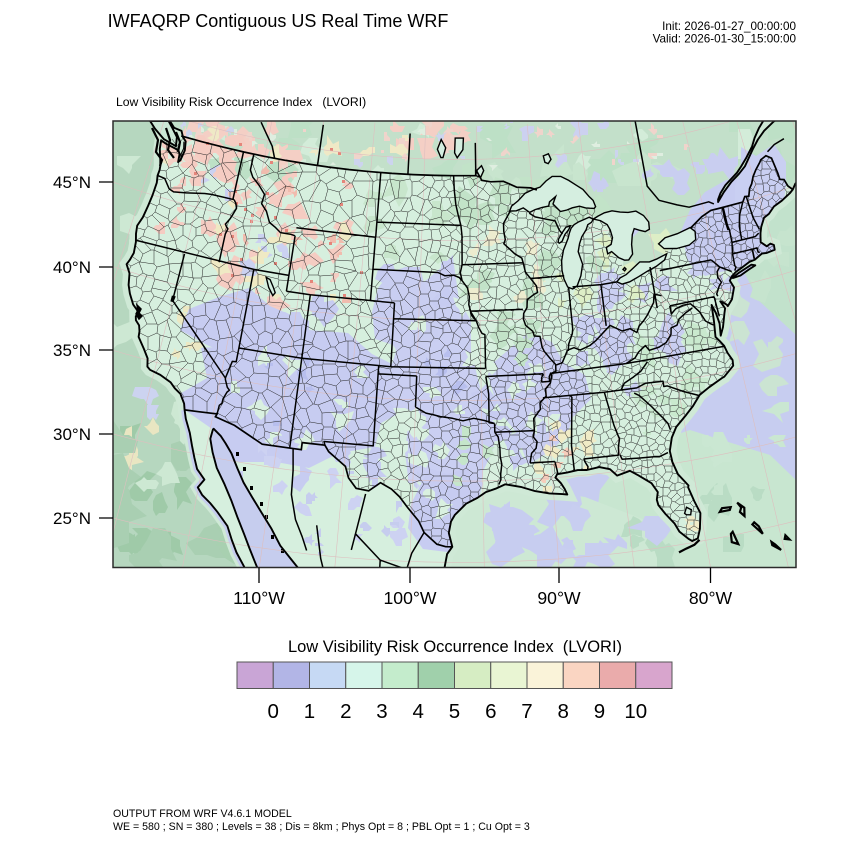 The image size is (850, 850). What do you see at coordinates (725, 39) in the screenshot?
I see `svg-text: Valid: 2026-01-30_15:00:00` at bounding box center [725, 39].